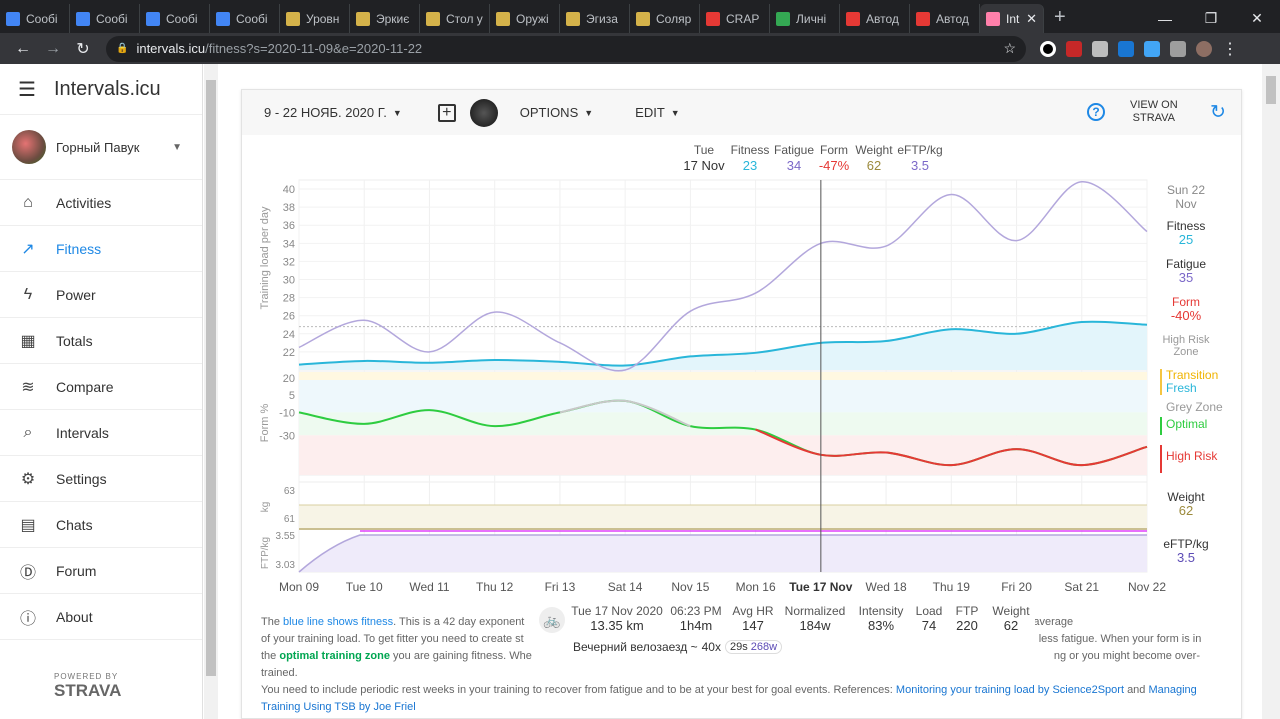 Image resolution: width=1280 pixels, height=719 pixels. What do you see at coordinates (1154, 105) in the screenshot?
I see `view-on-label: VIEW ON` at bounding box center [1154, 105].